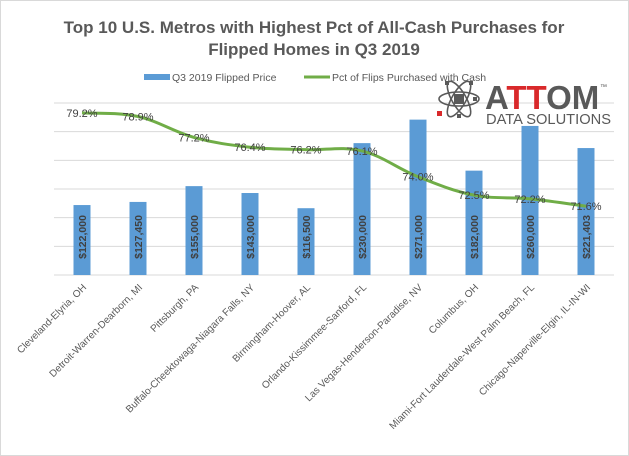  Describe the element at coordinates (175, 308) in the screenshot. I see `x-axis-label: Pittsburgh, PA` at that location.